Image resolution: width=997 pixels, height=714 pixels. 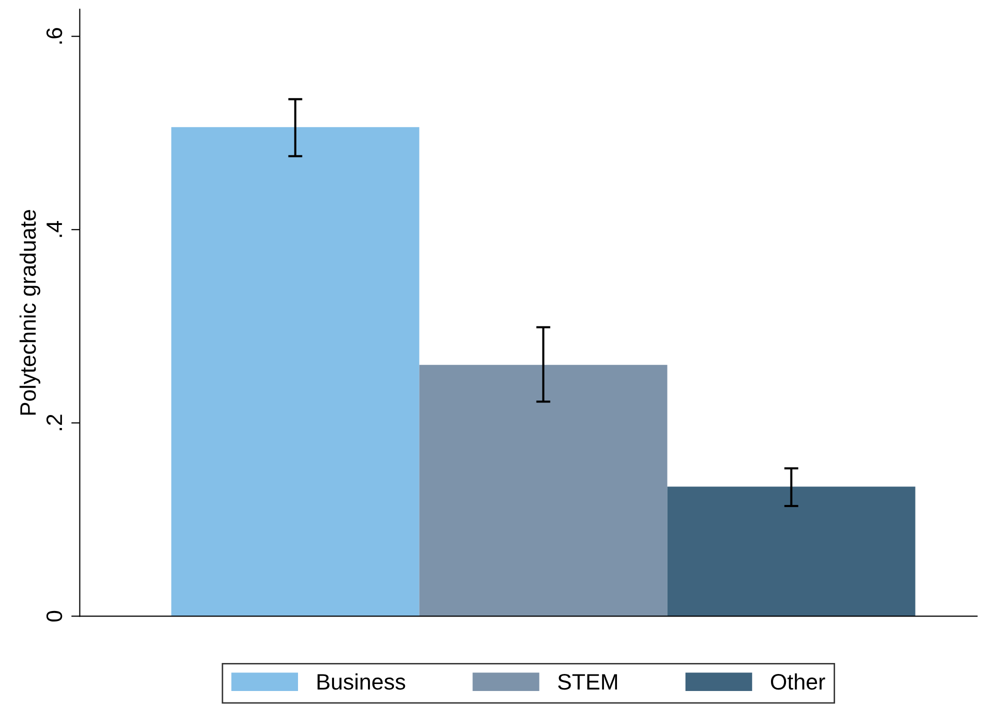 What do you see at coordinates (54, 616) in the screenshot?
I see `y-tick-label: 0` at bounding box center [54, 616].